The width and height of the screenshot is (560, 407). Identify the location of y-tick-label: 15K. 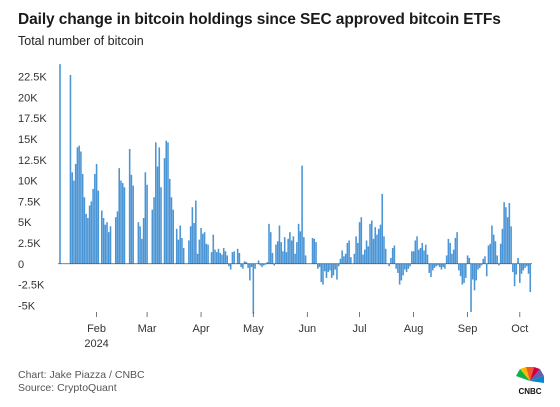
(28, 140).